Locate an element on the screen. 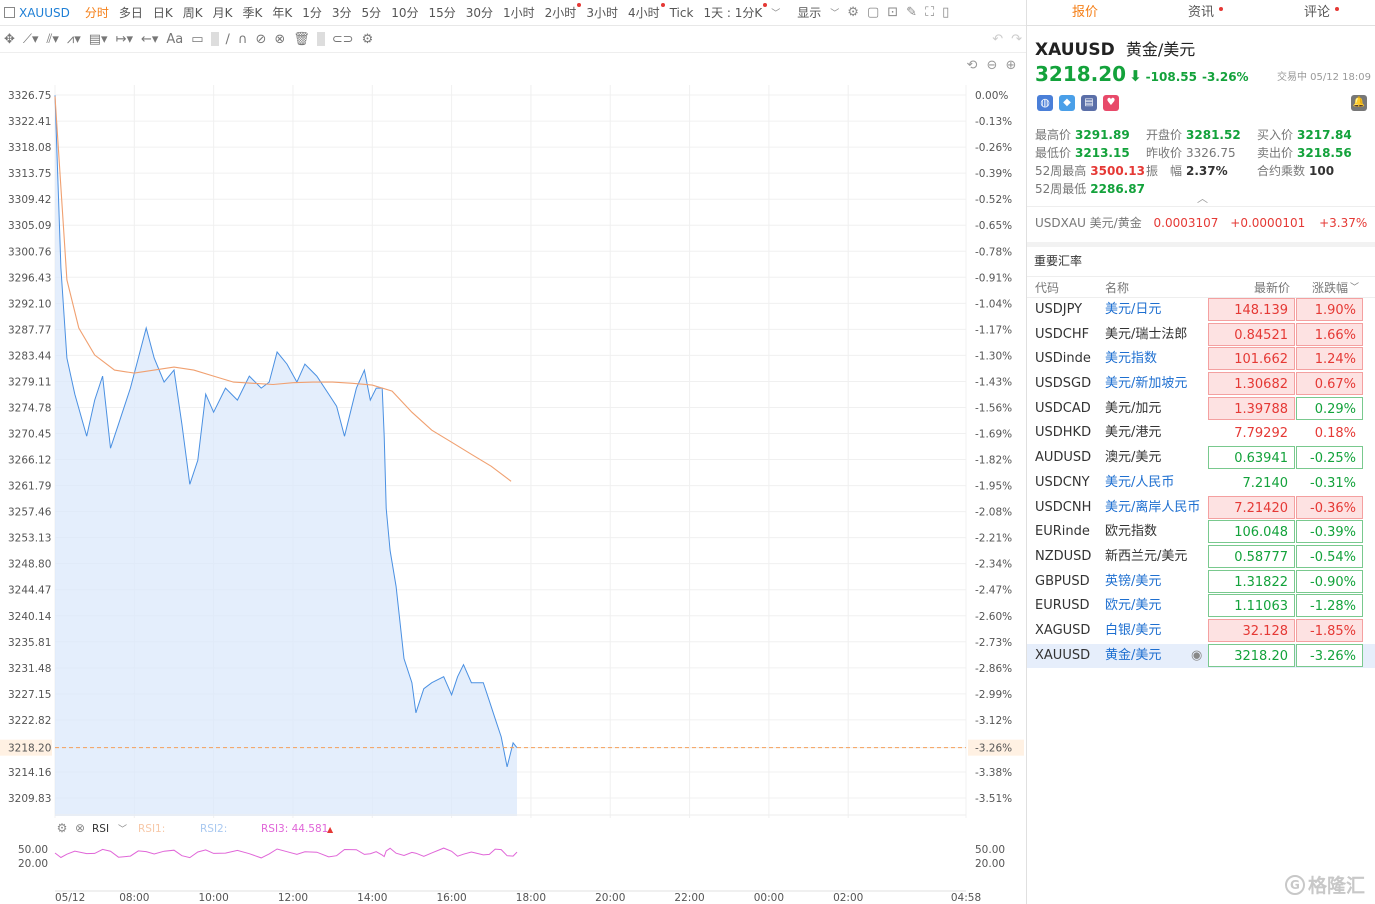 This screenshot has width=1375, height=904. pen-icon: ✎ is located at coordinates (912, 12).